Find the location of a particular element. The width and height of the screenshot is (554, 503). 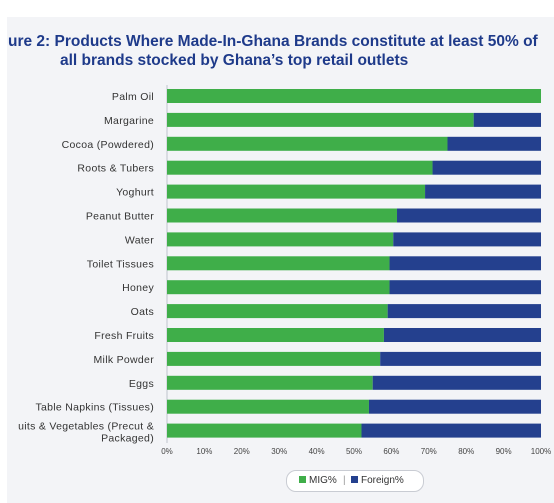

legend-label-mig: MIG% is located at coordinates (323, 480).